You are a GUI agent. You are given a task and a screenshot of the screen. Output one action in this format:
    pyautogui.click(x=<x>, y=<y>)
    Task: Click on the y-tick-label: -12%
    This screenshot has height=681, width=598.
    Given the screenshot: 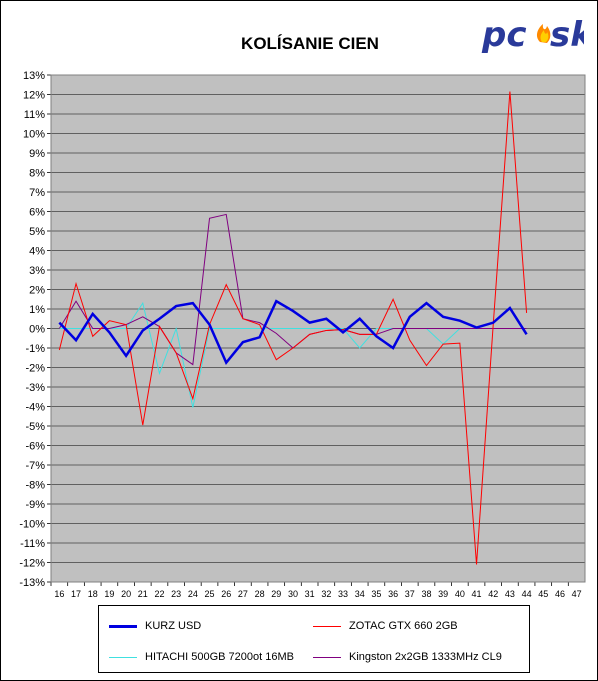 What is the action you would take?
    pyautogui.click(x=32, y=564)
    